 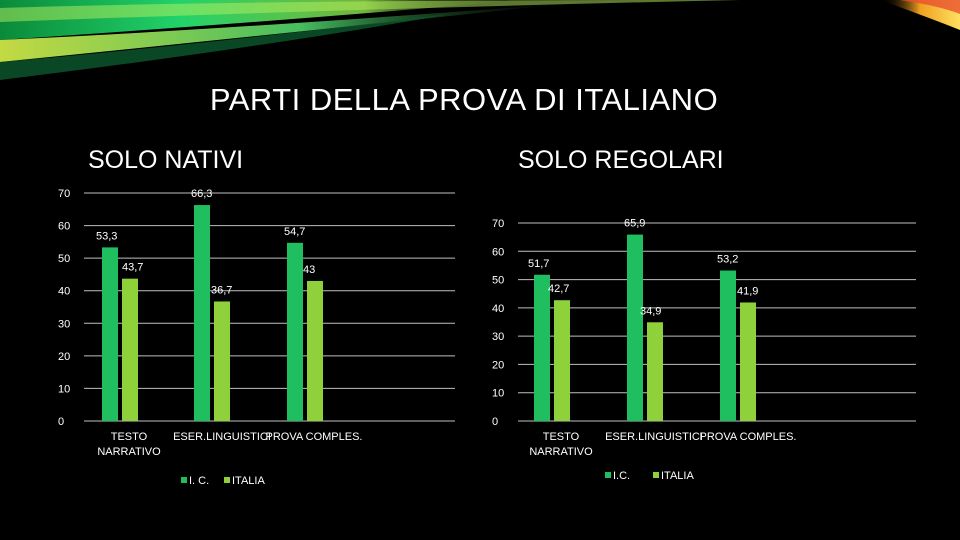 What do you see at coordinates (199, 481) in the screenshot?
I see `legend-label: I. C.` at bounding box center [199, 481].